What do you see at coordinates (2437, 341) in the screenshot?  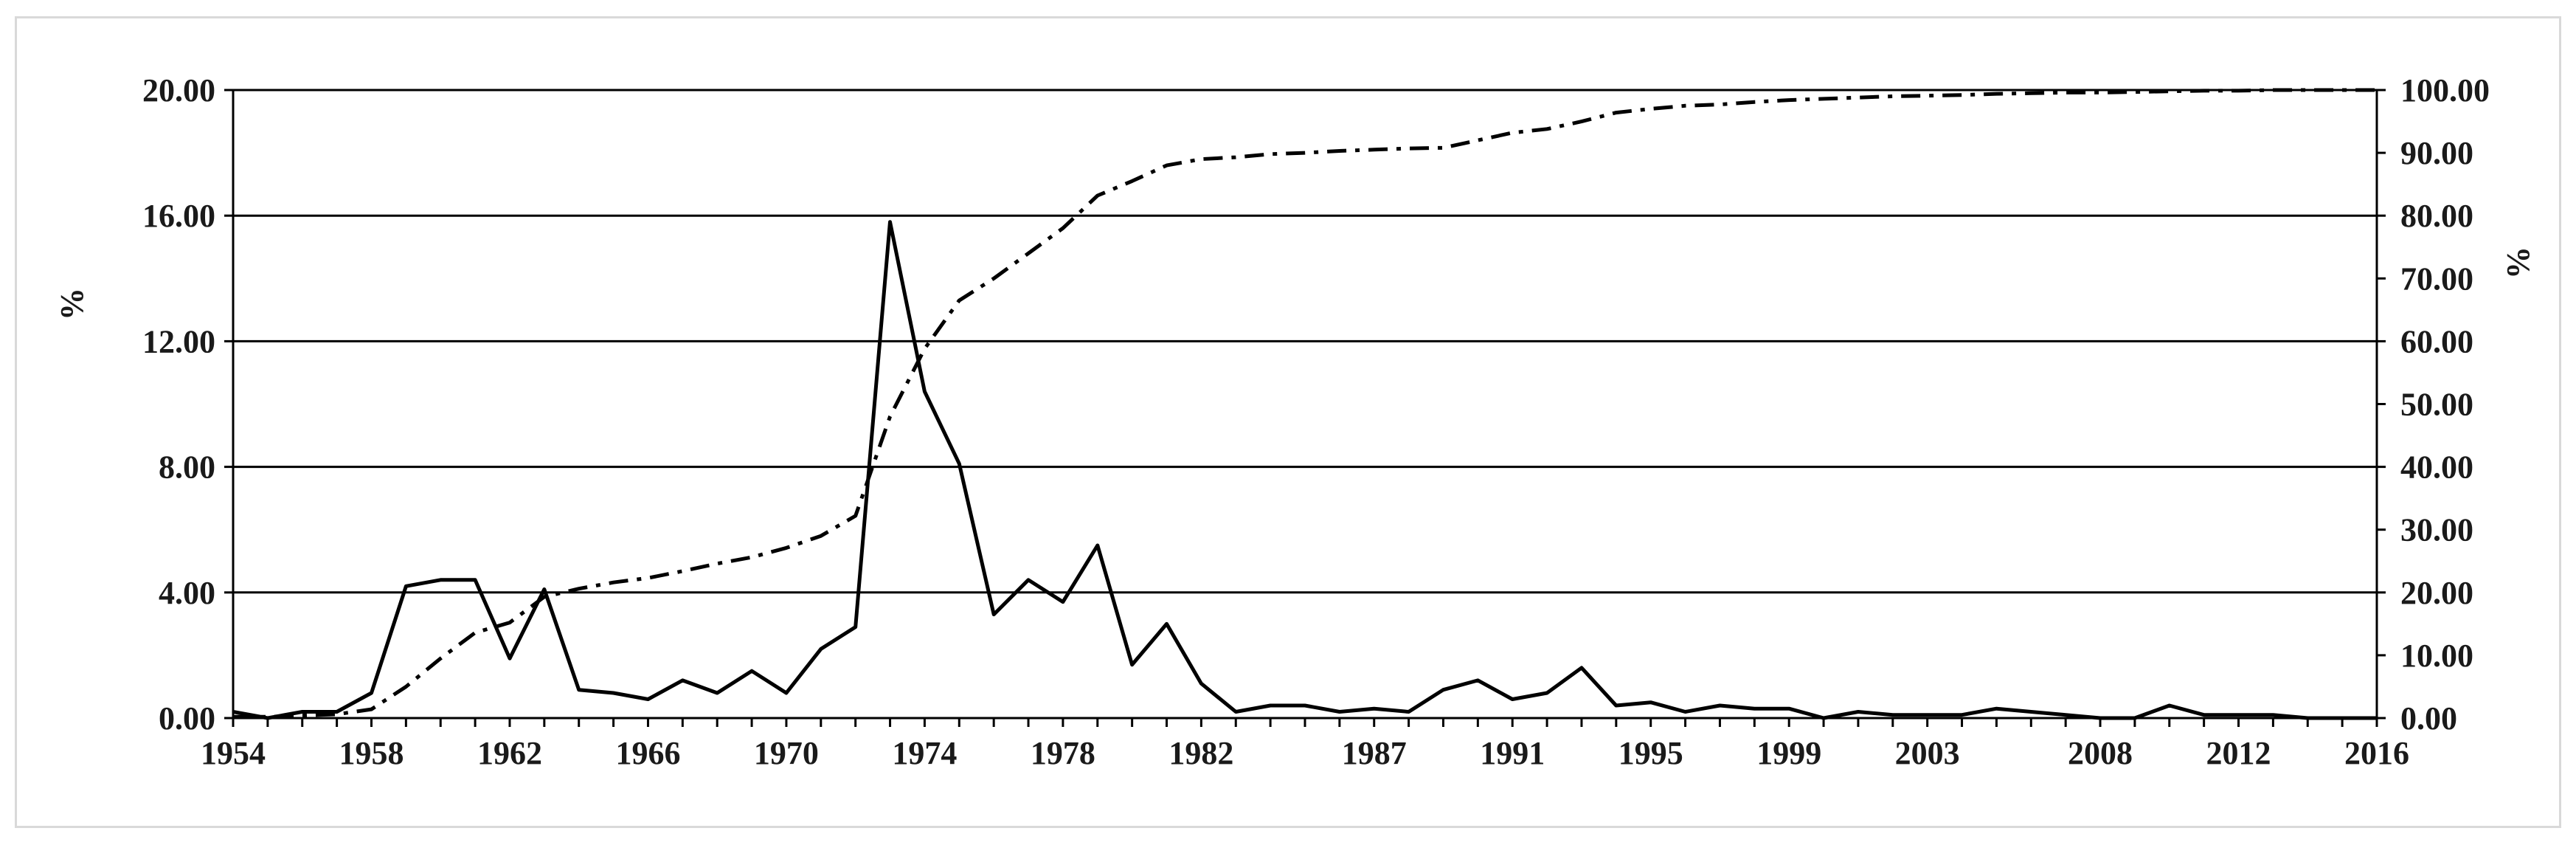 I see `right-tick-label: 60.00` at bounding box center [2437, 341].